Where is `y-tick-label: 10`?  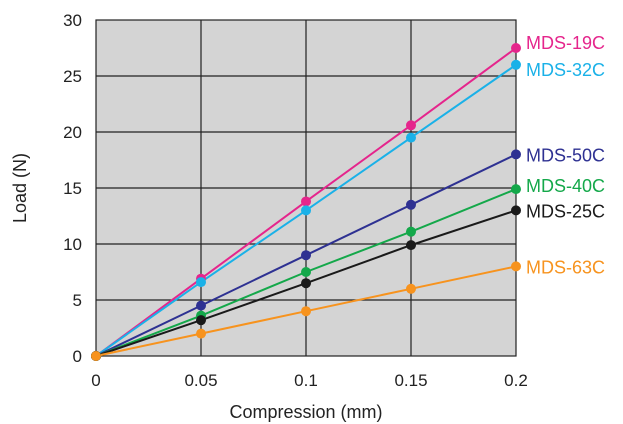 y-tick-label: 10 is located at coordinates (72, 244).